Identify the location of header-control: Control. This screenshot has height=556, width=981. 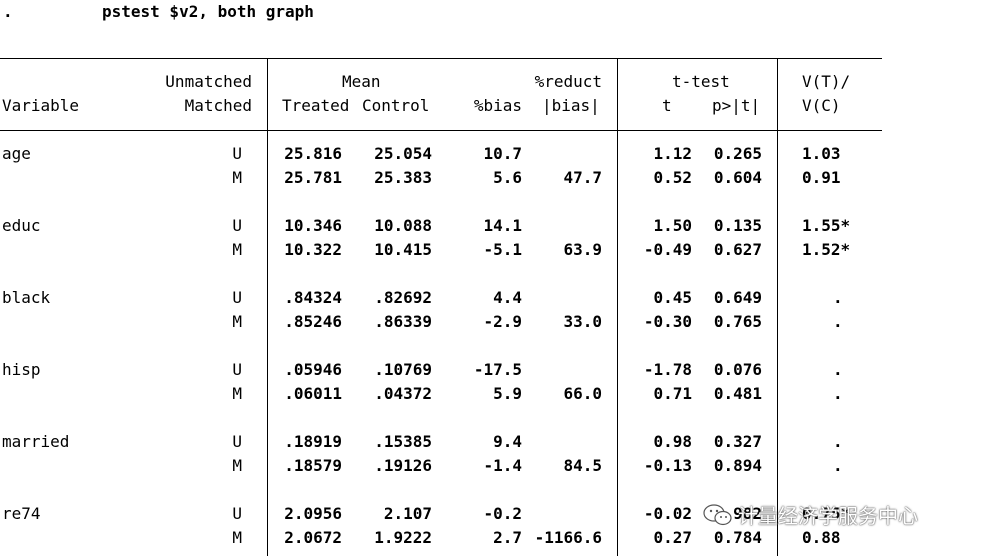
(396, 105).